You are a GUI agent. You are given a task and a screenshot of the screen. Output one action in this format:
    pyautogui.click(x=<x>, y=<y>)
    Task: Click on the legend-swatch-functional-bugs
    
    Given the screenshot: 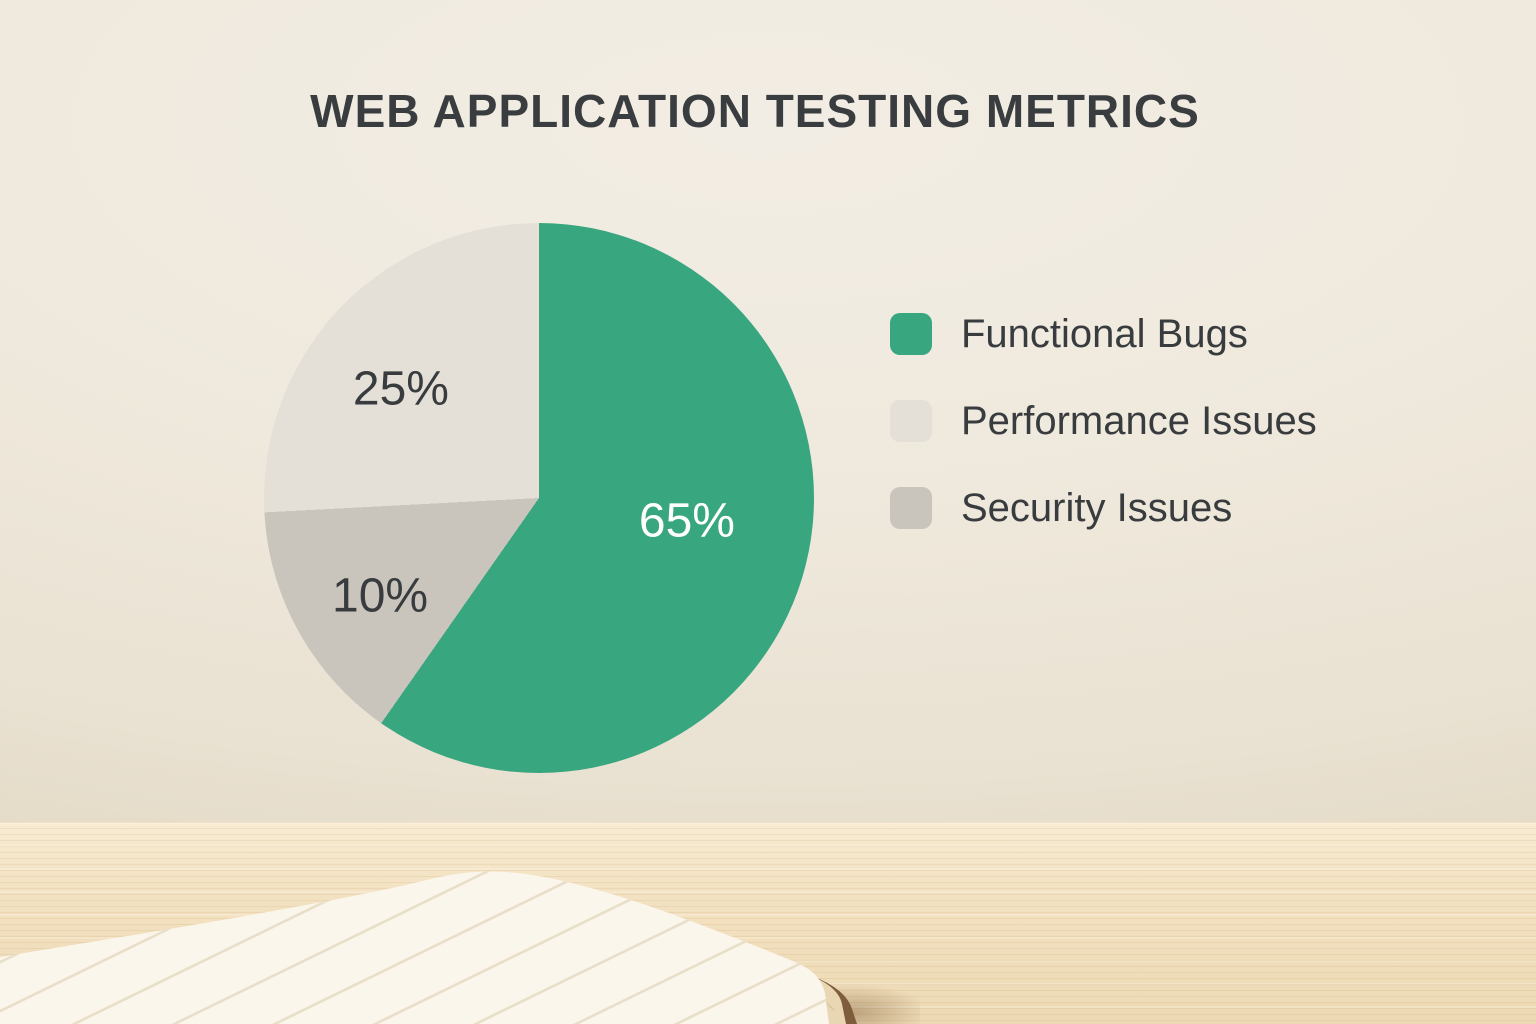 What is the action you would take?
    pyautogui.click(x=911, y=334)
    